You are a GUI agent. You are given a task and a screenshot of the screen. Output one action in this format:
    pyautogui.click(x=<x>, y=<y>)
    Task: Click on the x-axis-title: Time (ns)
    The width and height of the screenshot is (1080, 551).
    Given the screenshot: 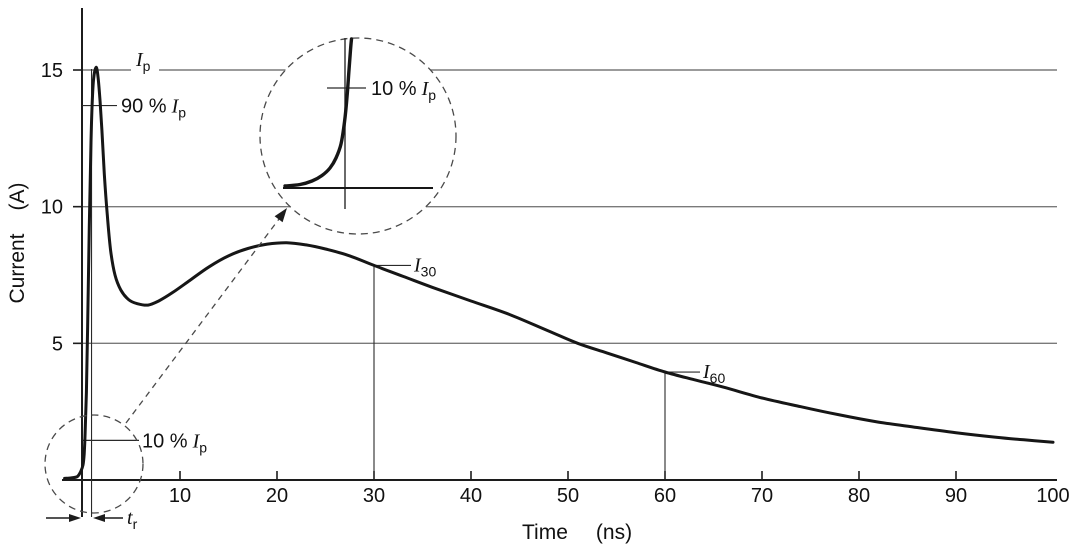 What is the action you would take?
    pyautogui.click(x=577, y=532)
    